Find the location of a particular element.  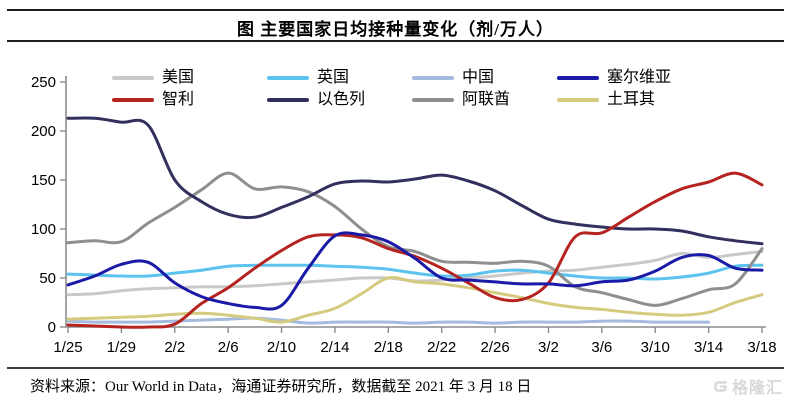

gelonghui-logo: 格隆汇 is located at coordinates (747, 386).